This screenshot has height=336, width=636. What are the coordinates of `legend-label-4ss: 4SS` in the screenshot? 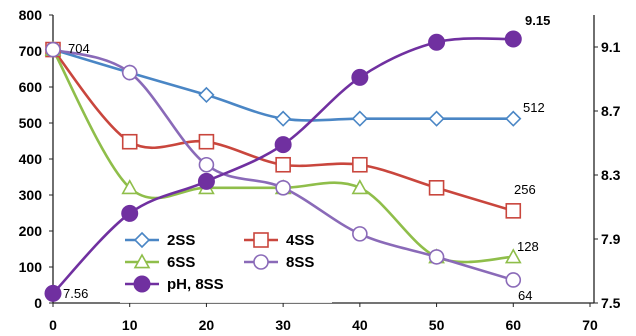 It's located at (300, 240).